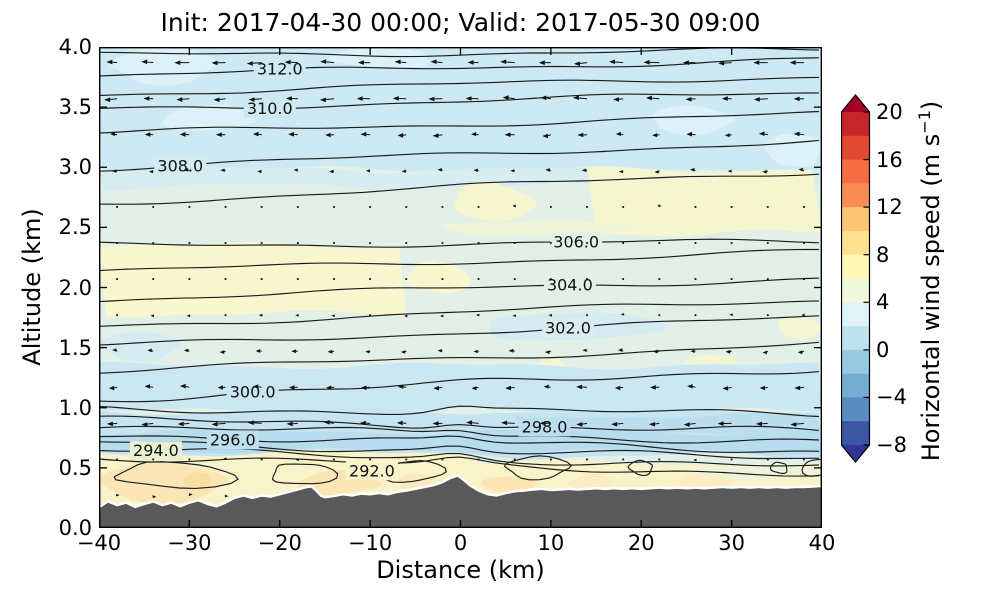  I want to click on y-tick-label: 3.0, so click(75, 167).